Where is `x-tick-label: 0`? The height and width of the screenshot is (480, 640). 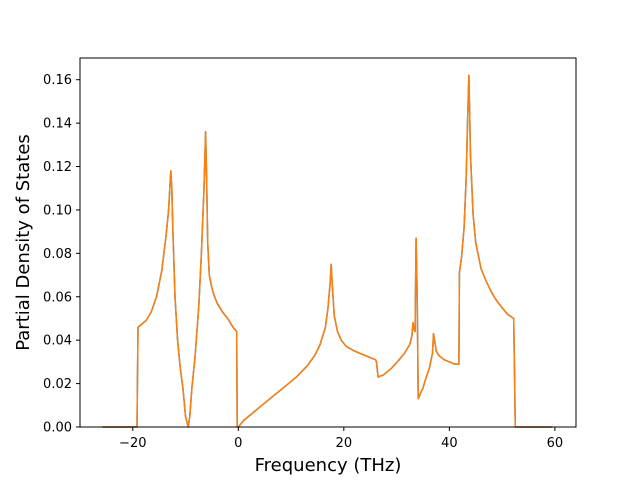
x-tick-label: 0 is located at coordinates (238, 443).